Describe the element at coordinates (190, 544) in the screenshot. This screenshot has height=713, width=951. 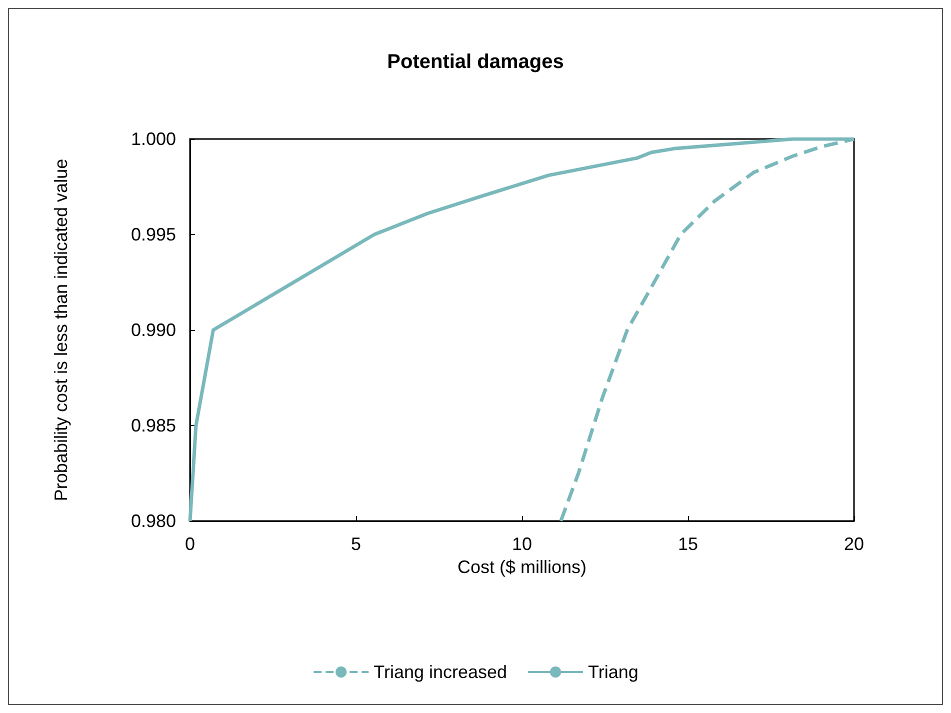
I see `x-tick-label: 0` at that location.